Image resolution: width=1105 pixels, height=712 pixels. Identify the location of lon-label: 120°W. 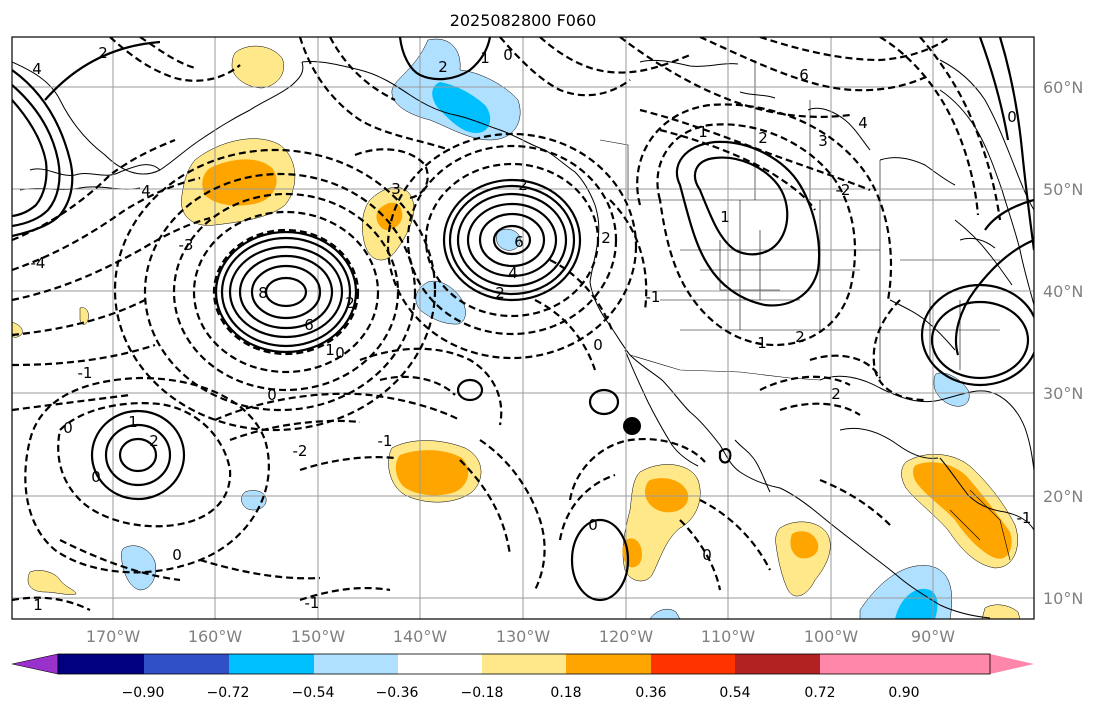
(626, 636).